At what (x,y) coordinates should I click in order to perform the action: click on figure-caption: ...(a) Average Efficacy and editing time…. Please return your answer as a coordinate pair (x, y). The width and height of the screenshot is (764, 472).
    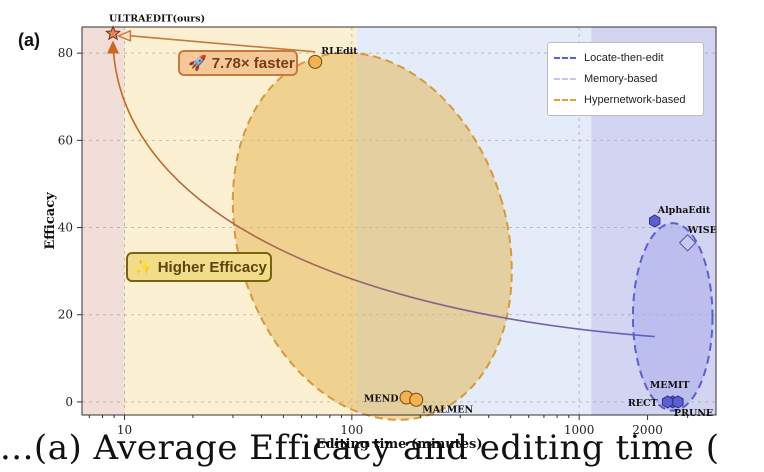
    Looking at the image, I should click on (360, 448).